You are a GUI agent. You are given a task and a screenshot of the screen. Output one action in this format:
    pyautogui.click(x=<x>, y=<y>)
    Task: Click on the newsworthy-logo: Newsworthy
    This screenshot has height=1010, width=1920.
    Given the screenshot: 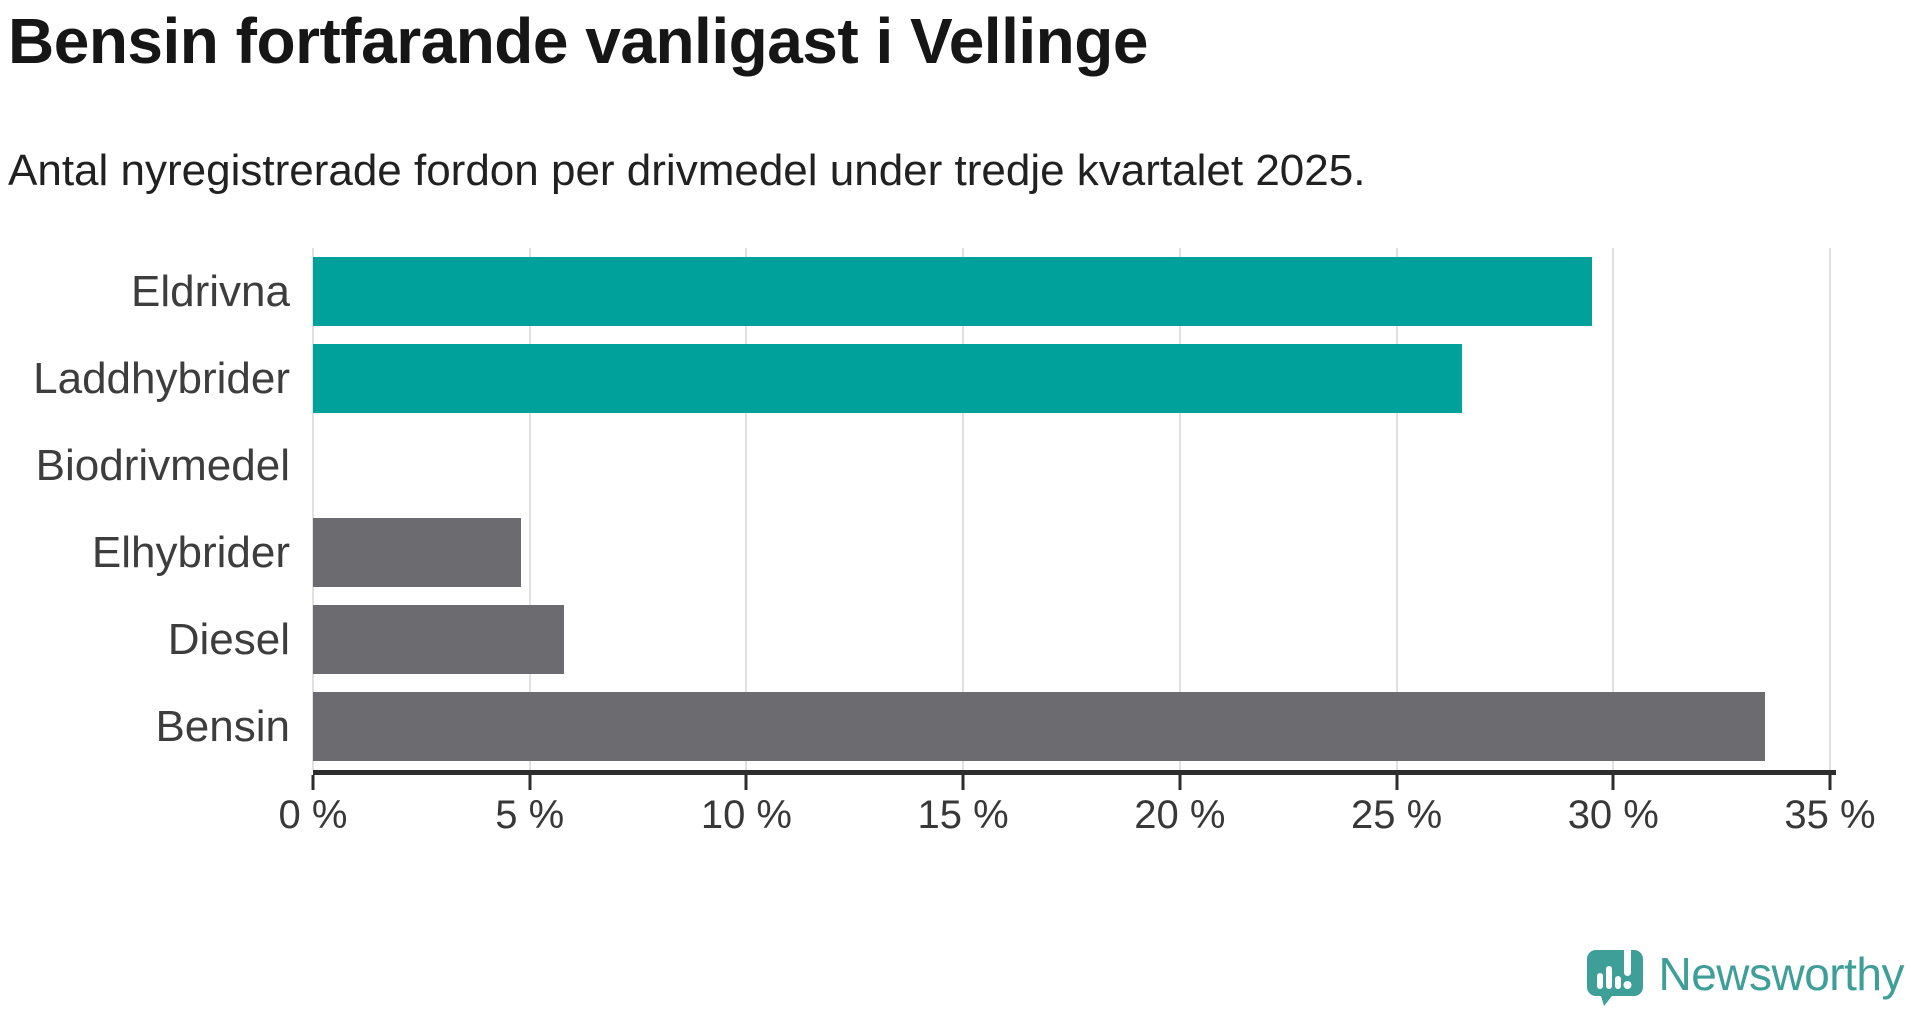 What is the action you would take?
    pyautogui.click(x=1745, y=974)
    